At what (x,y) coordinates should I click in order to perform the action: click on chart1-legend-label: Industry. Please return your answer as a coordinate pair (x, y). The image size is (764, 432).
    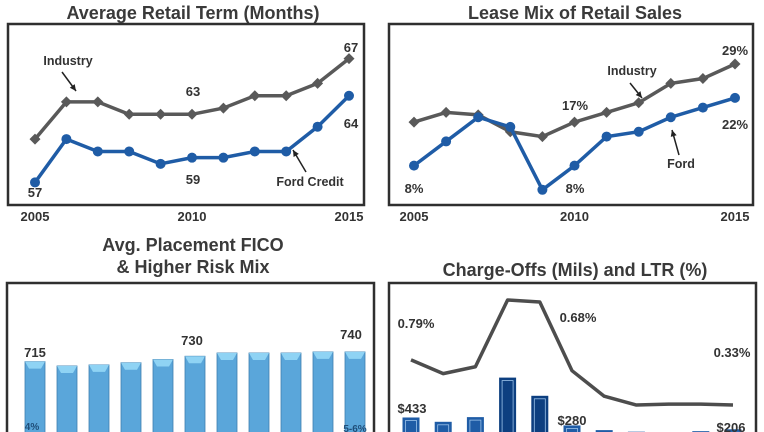
    Looking at the image, I should click on (67, 61).